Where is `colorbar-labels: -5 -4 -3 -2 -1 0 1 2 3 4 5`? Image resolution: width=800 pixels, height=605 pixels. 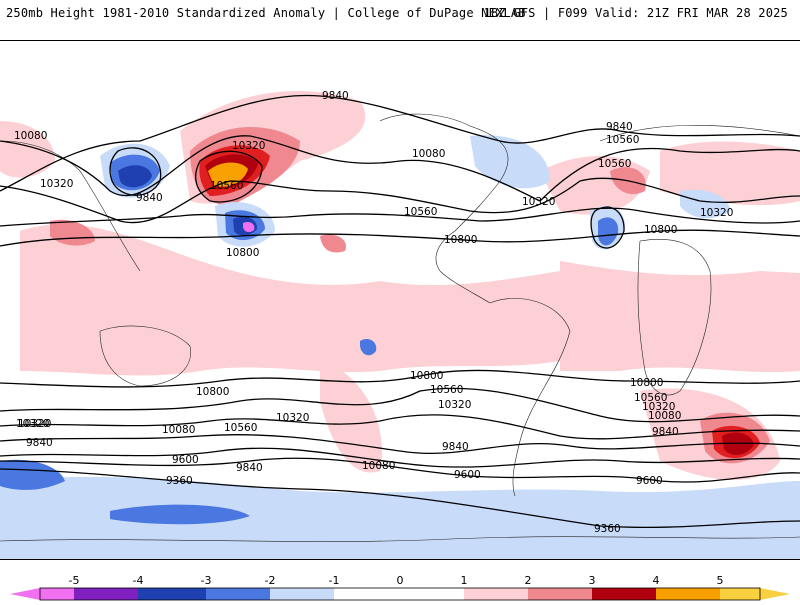 colorbar-labels: -5 -4 -3 -2 -1 0 1 2 3 4 5 is located at coordinates (396, 580).